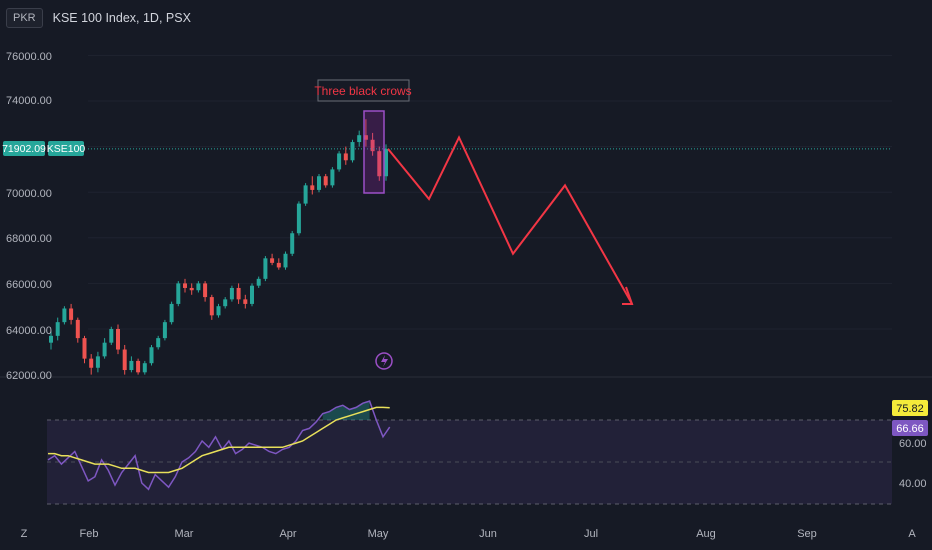 Image resolution: width=932 pixels, height=550 pixels. I want to click on annotation-text: Three black crows, so click(362, 91).